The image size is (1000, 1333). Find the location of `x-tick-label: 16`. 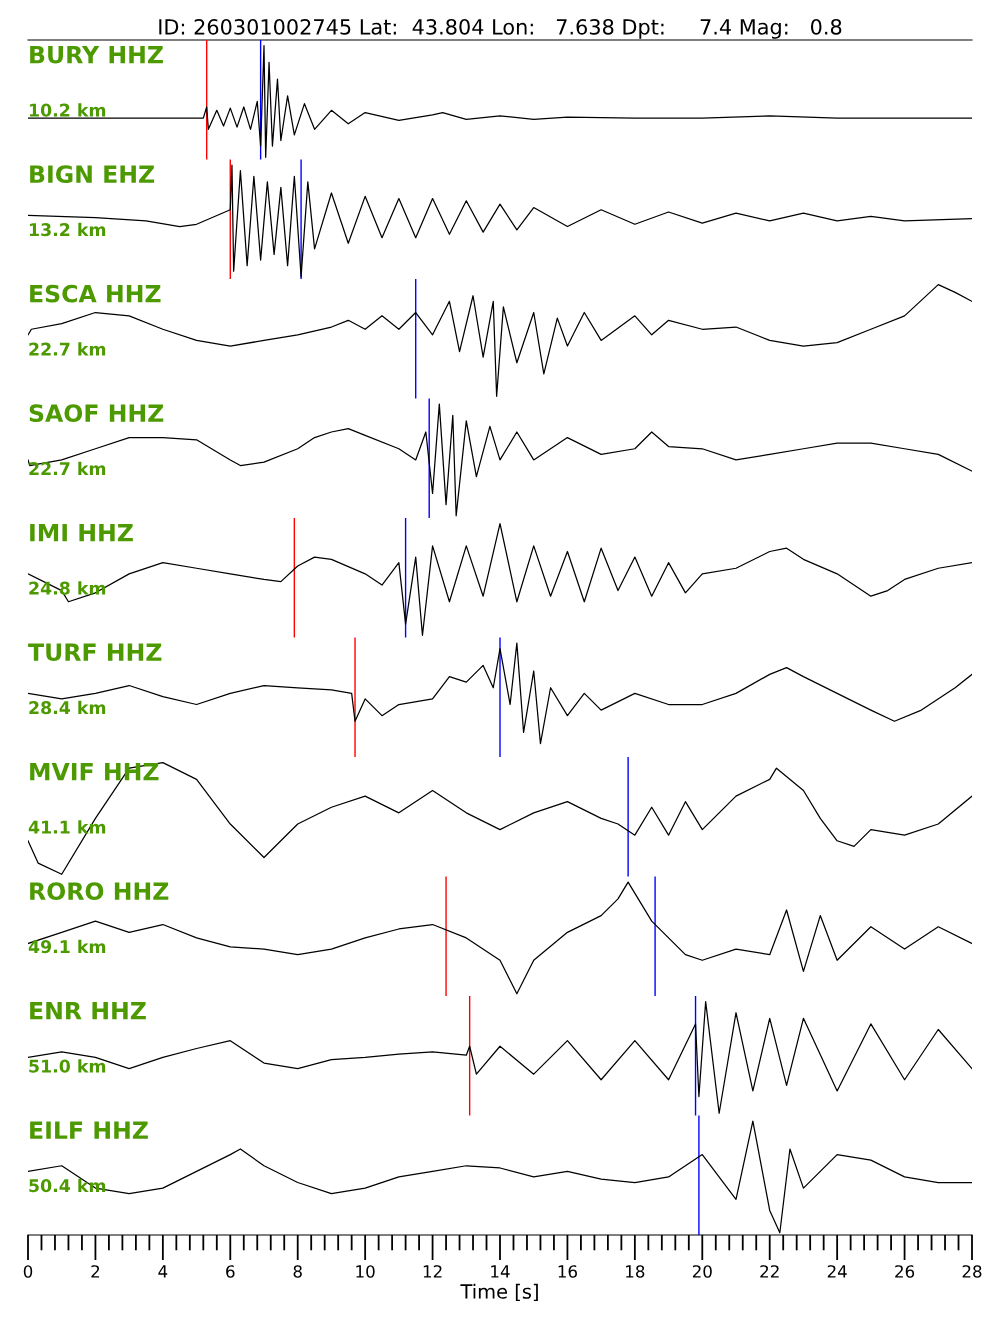

x-tick-label: 16 is located at coordinates (567, 1271).